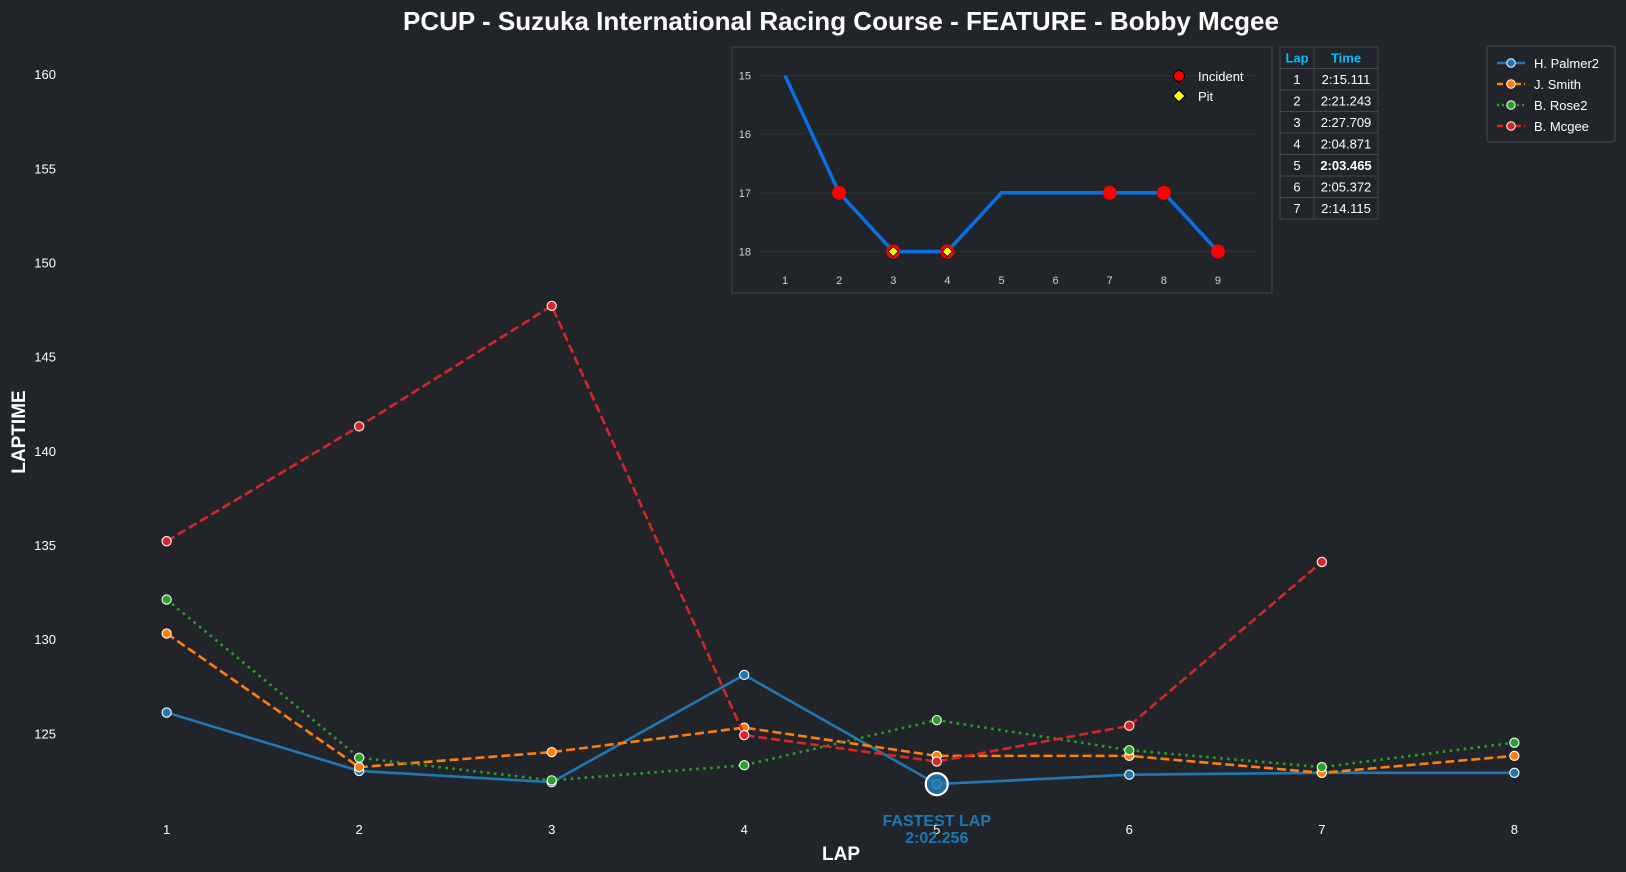  What do you see at coordinates (1557, 84) in the screenshot?
I see `legend-label-j-smith: J. Smith` at bounding box center [1557, 84].